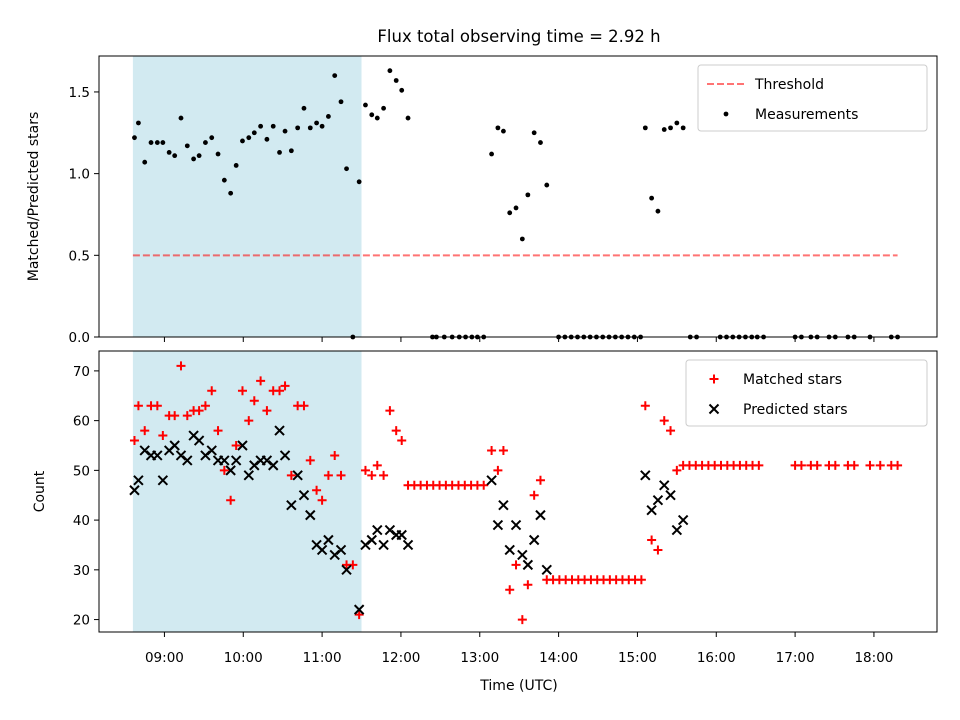  What do you see at coordinates (81, 422) in the screenshot?
I see `y-tick-label: 60` at bounding box center [81, 422].